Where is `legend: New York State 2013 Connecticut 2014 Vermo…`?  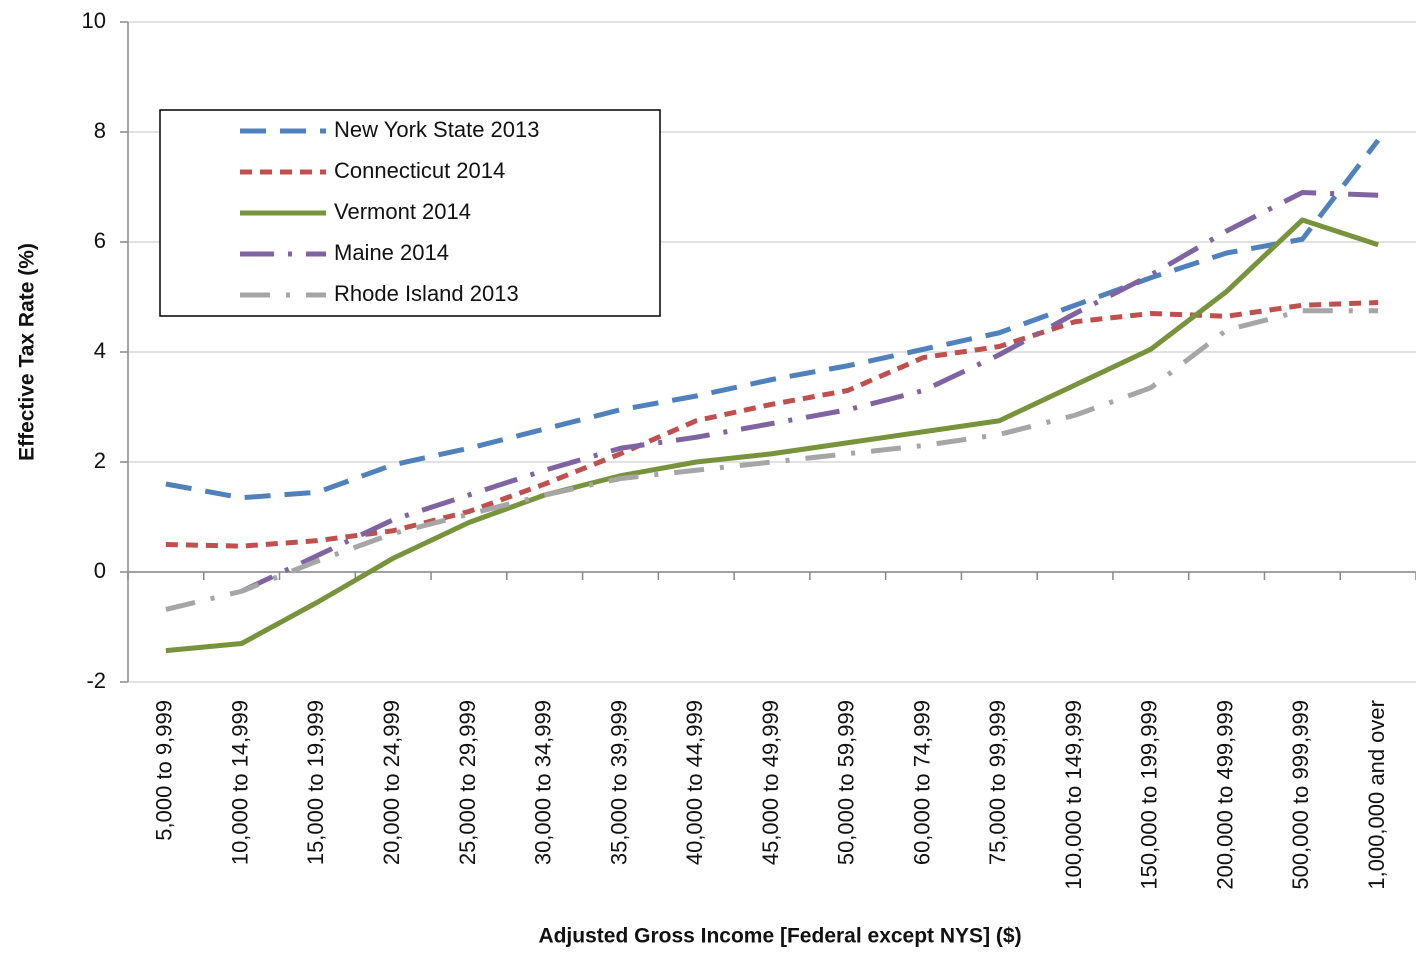 legend: New York State 2013 Connecticut 2014 Vermo… is located at coordinates (410, 213).